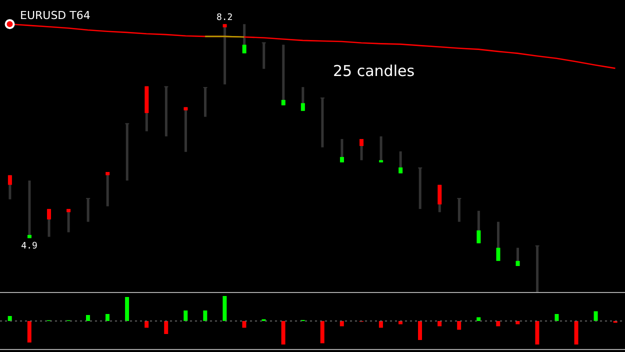 This screenshot has height=352, width=625. I want to click on annotation: 8.2, so click(224, 18).